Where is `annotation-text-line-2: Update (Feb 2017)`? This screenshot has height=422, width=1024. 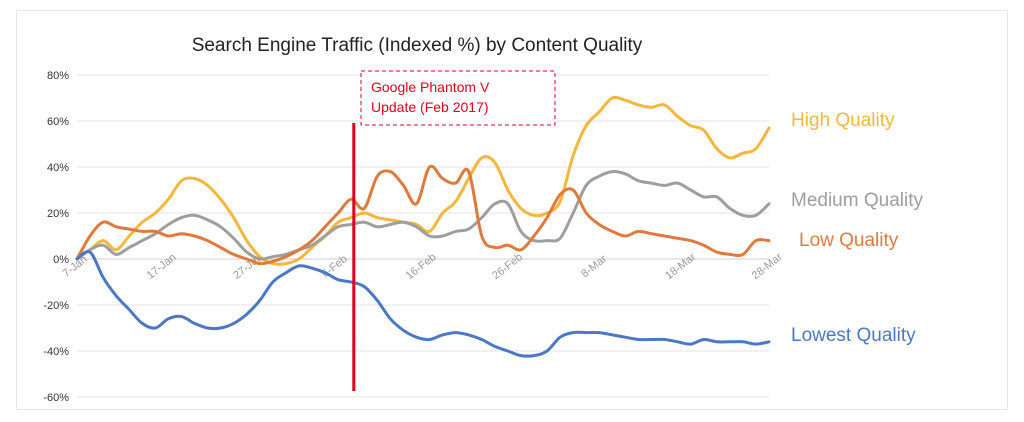
annotation-text-line-2: Update (Feb 2017) is located at coordinates (430, 107).